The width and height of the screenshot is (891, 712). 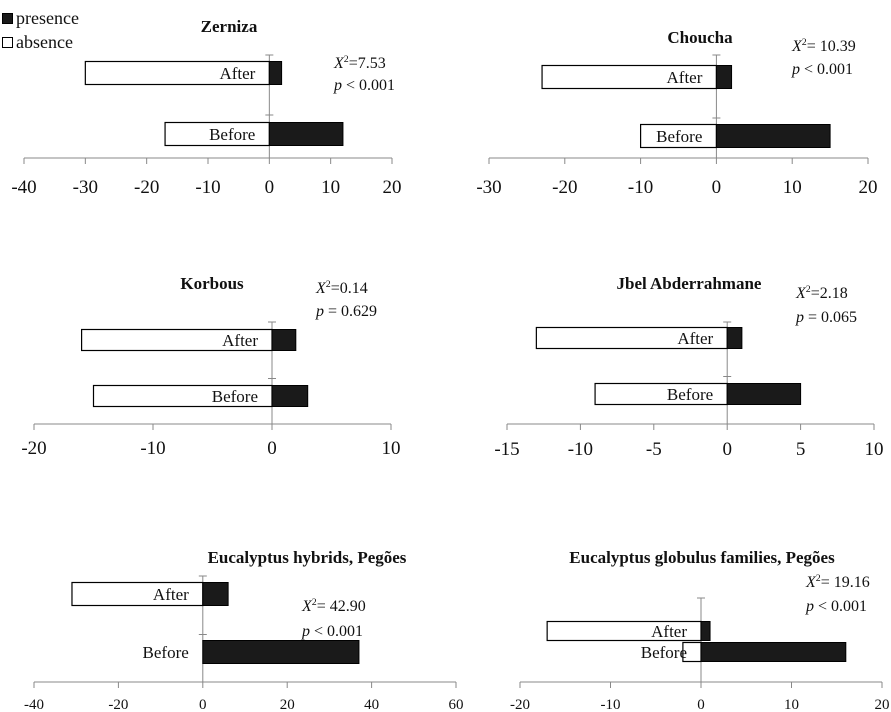 What do you see at coordinates (654, 449) in the screenshot?
I see `x-tick-label: -5` at bounding box center [654, 449].